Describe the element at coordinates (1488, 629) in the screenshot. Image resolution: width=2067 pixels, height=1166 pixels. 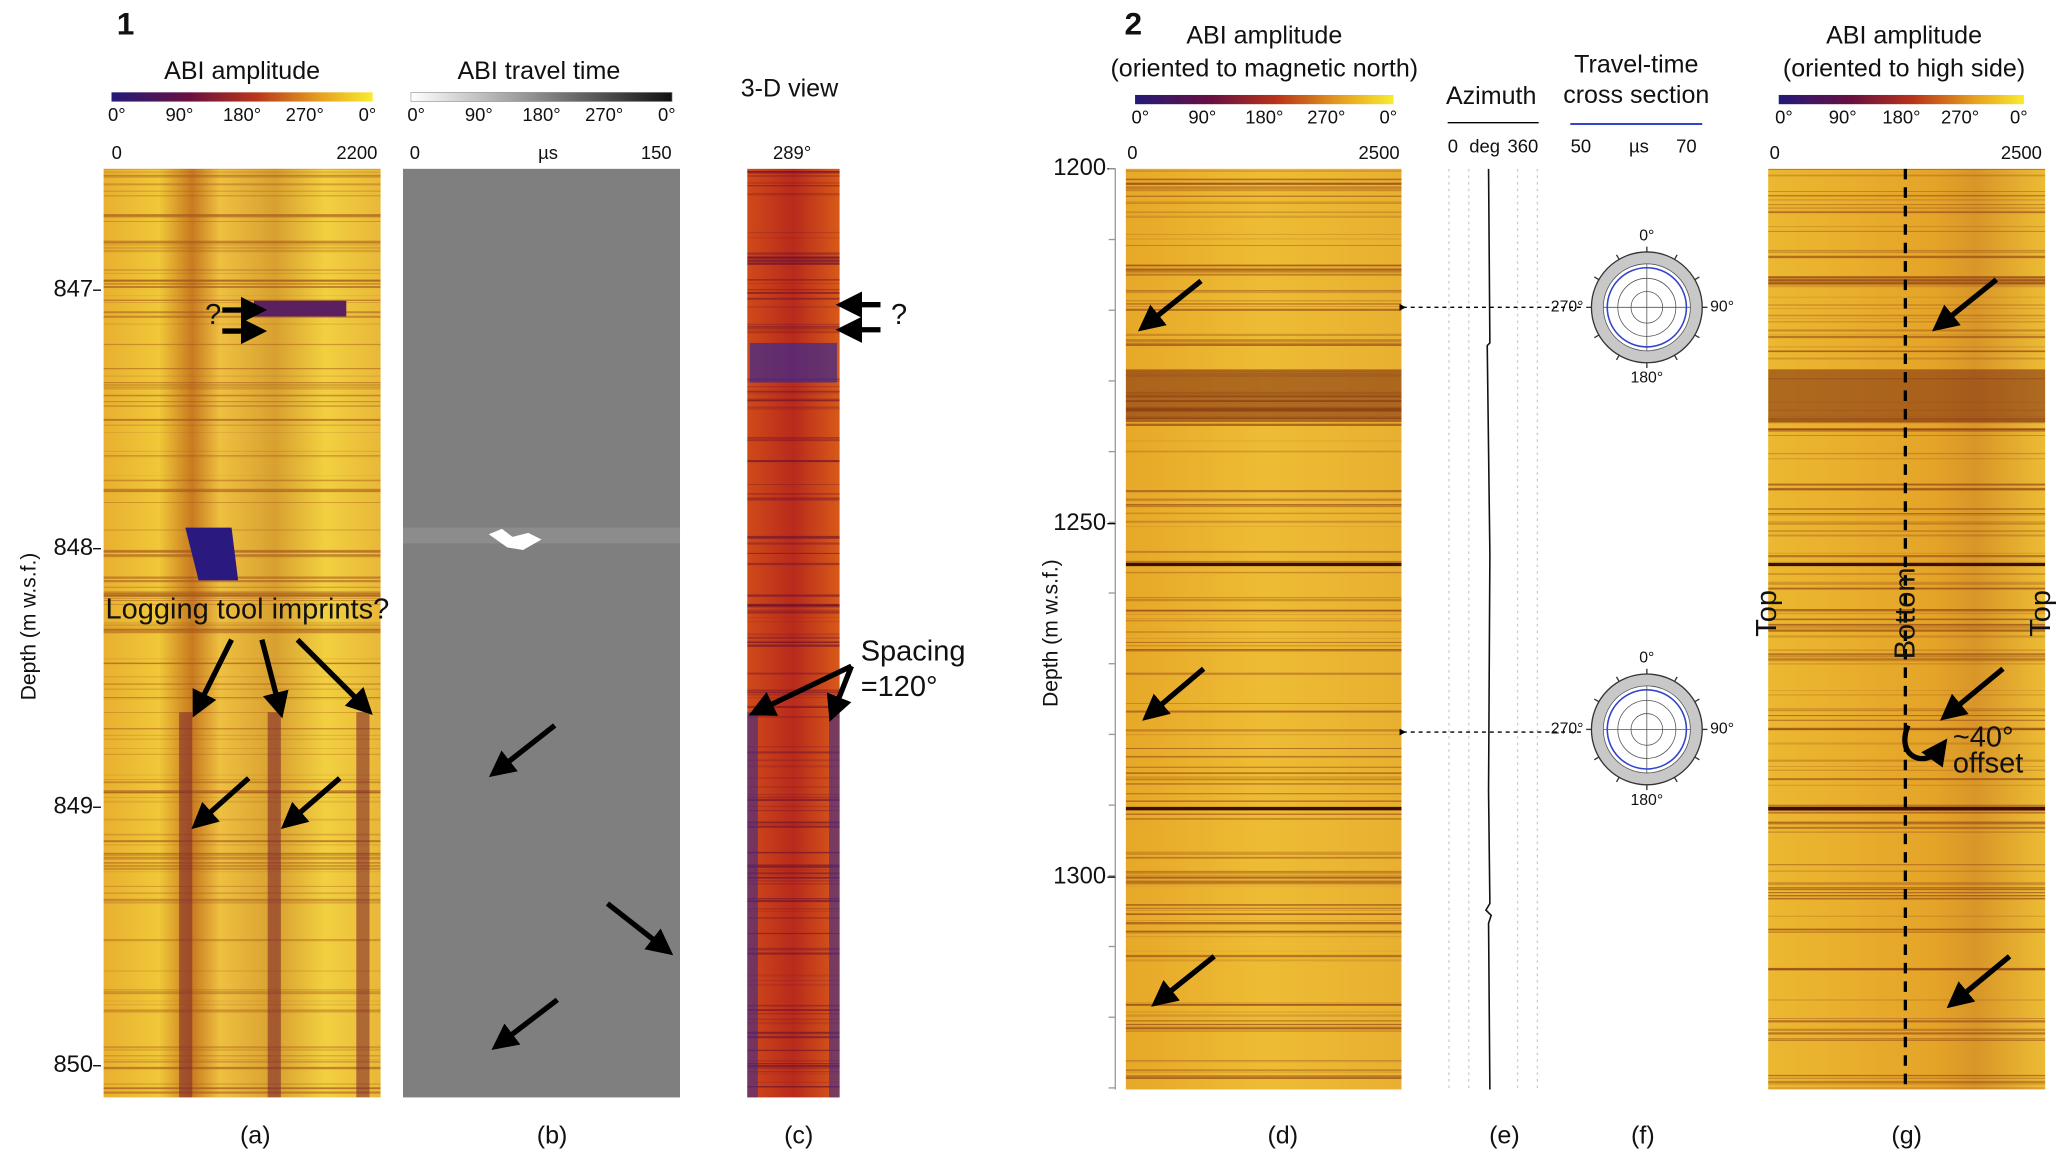
I see `azimuth-log` at that location.